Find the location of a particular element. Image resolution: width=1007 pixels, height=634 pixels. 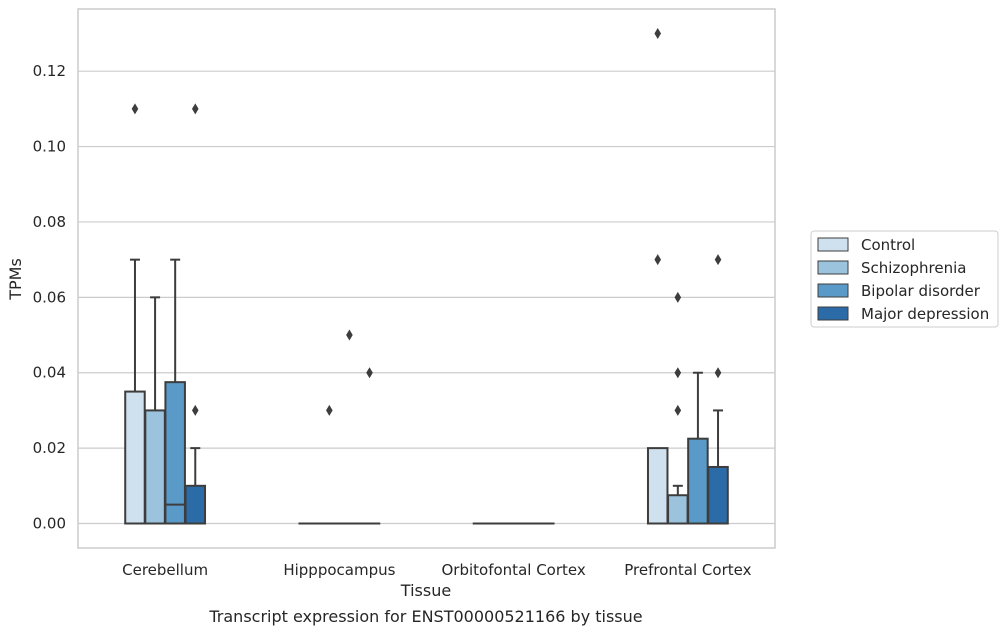

legend-label: Control is located at coordinates (888, 245).